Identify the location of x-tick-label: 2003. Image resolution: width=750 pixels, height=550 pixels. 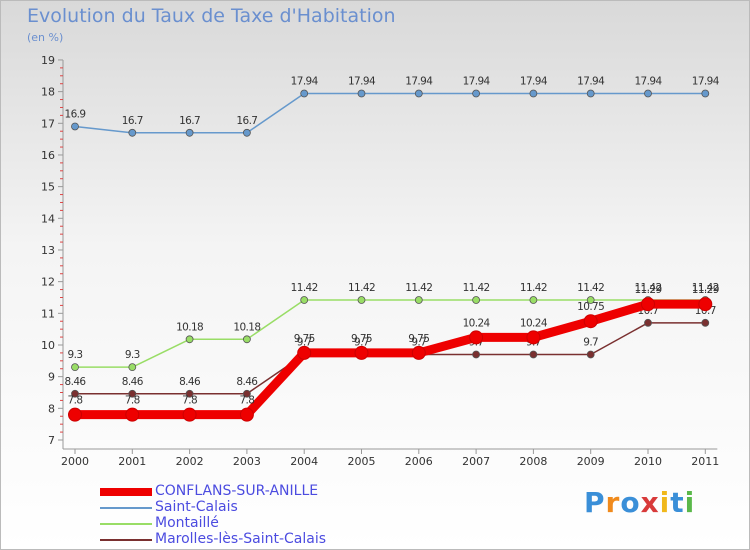
(247, 461).